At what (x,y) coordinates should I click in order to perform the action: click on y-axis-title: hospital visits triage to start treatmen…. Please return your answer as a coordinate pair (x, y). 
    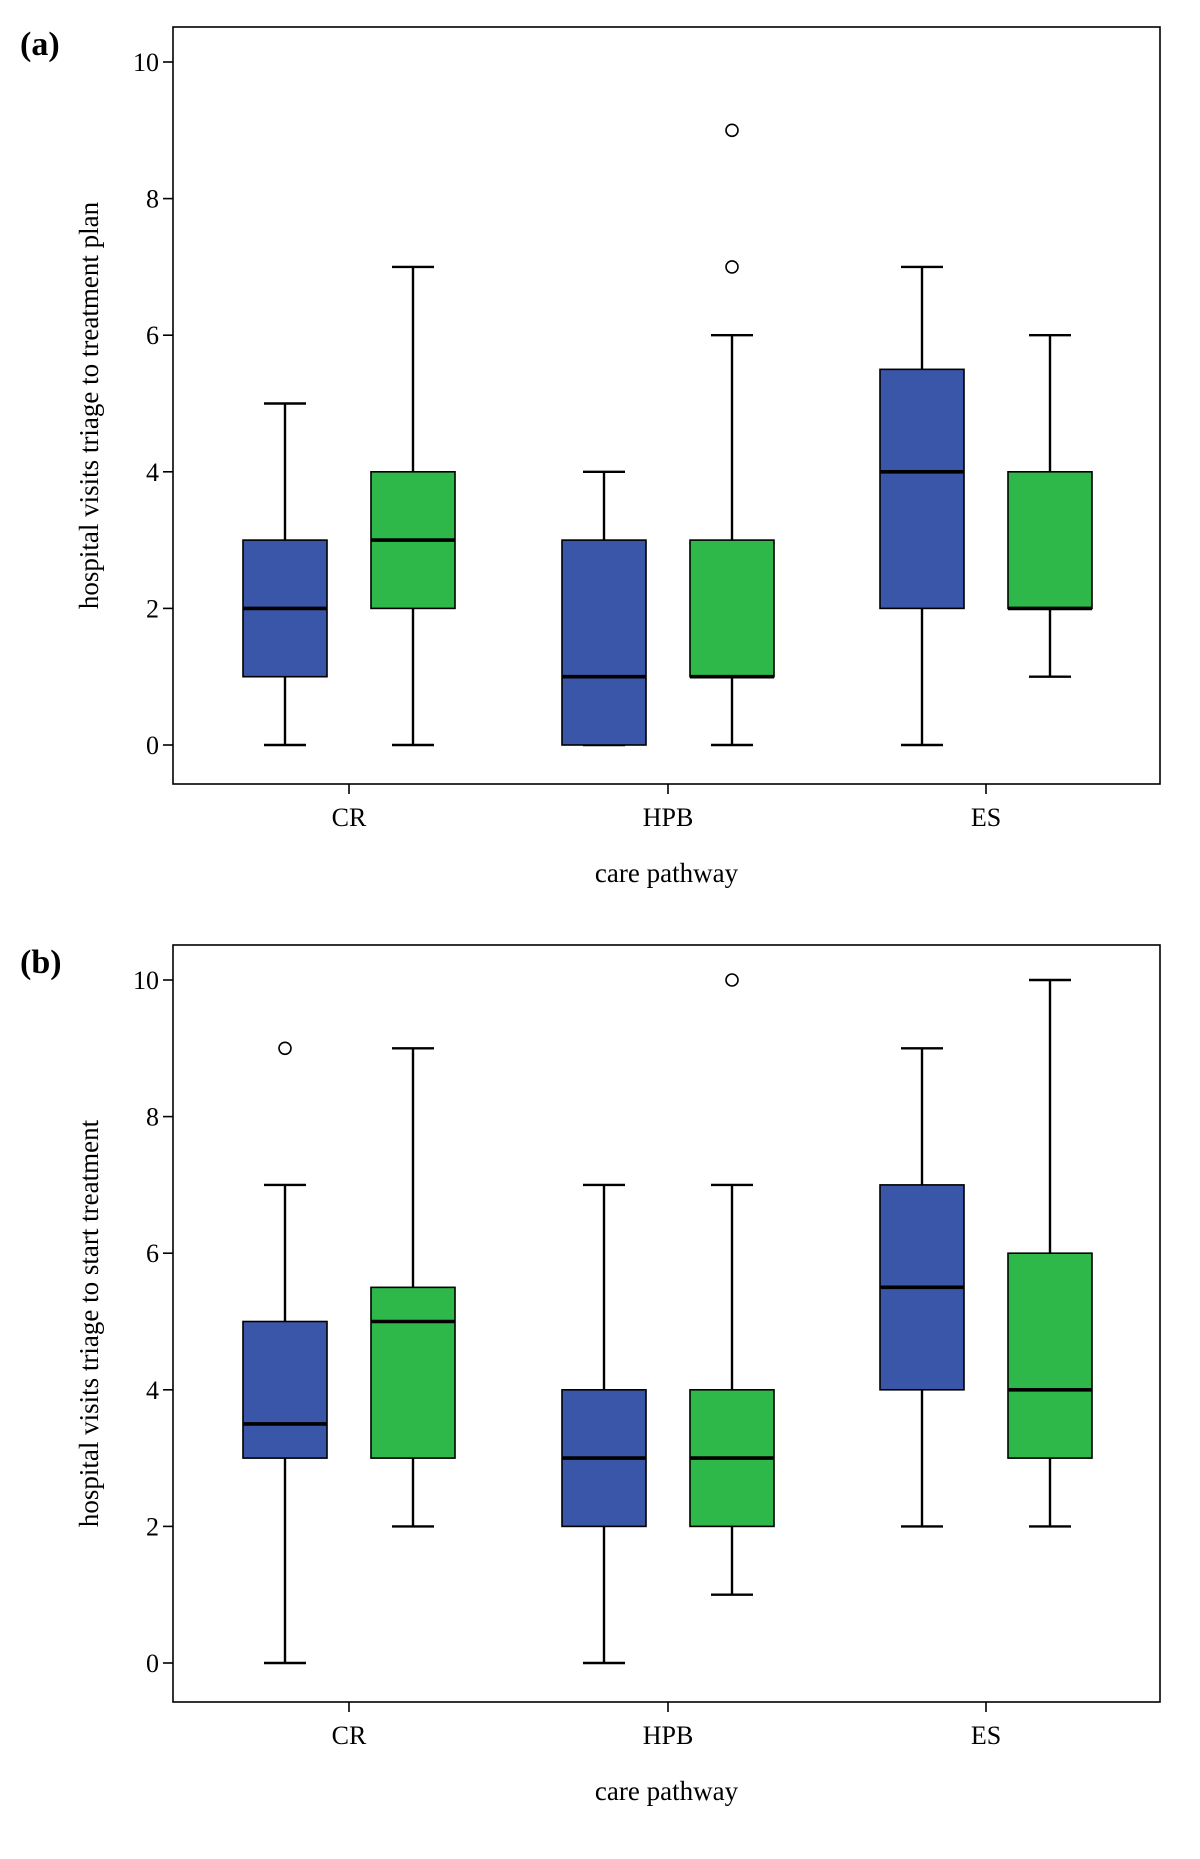
    Looking at the image, I should click on (89, 1323).